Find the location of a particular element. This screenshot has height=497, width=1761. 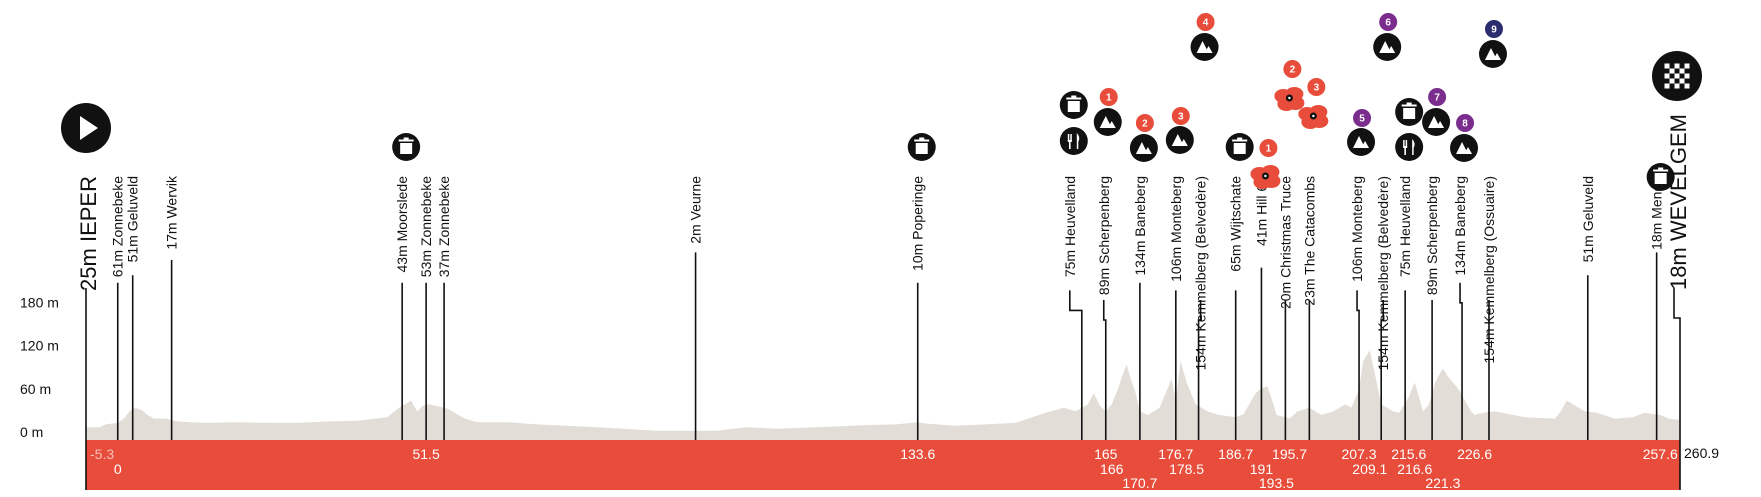

checkpoint: 43m Moorslede is located at coordinates (406, 286).